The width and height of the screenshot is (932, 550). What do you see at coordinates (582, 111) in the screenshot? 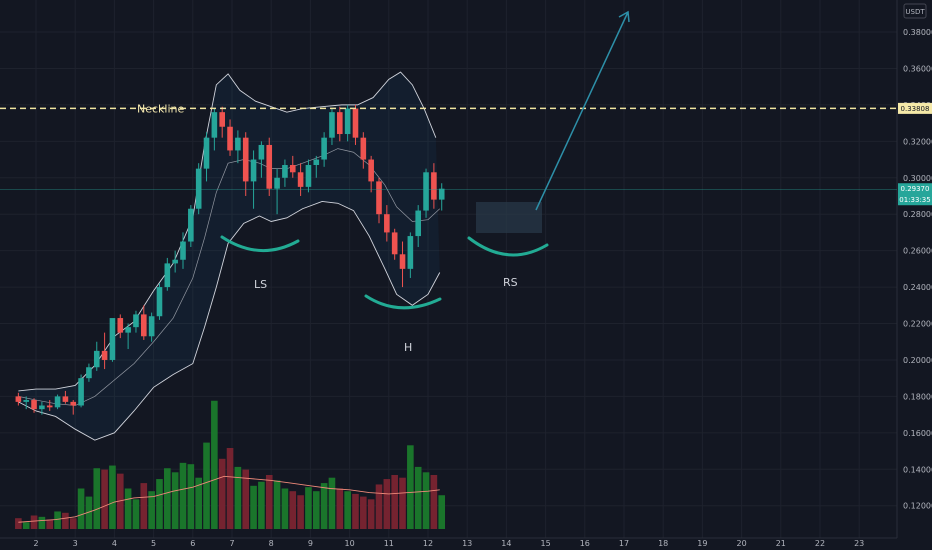
I see `projection-arrow` at bounding box center [582, 111].